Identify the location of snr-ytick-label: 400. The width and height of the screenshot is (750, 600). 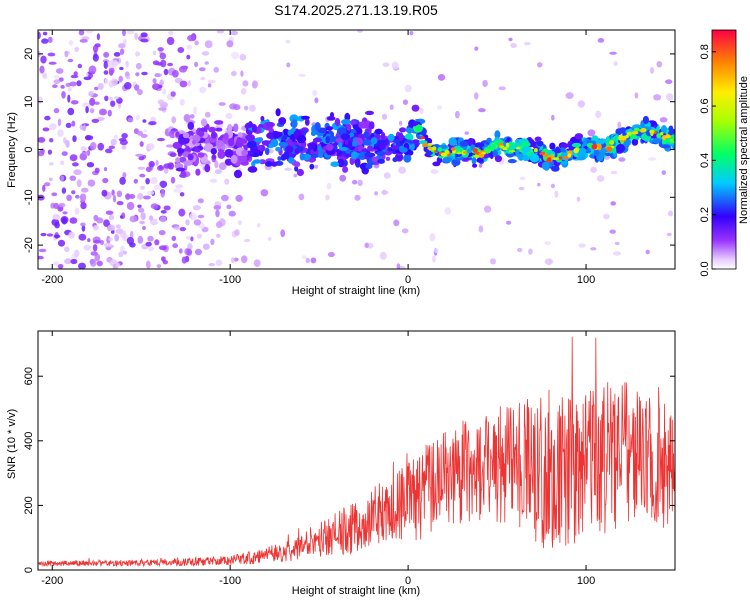
(29, 441).